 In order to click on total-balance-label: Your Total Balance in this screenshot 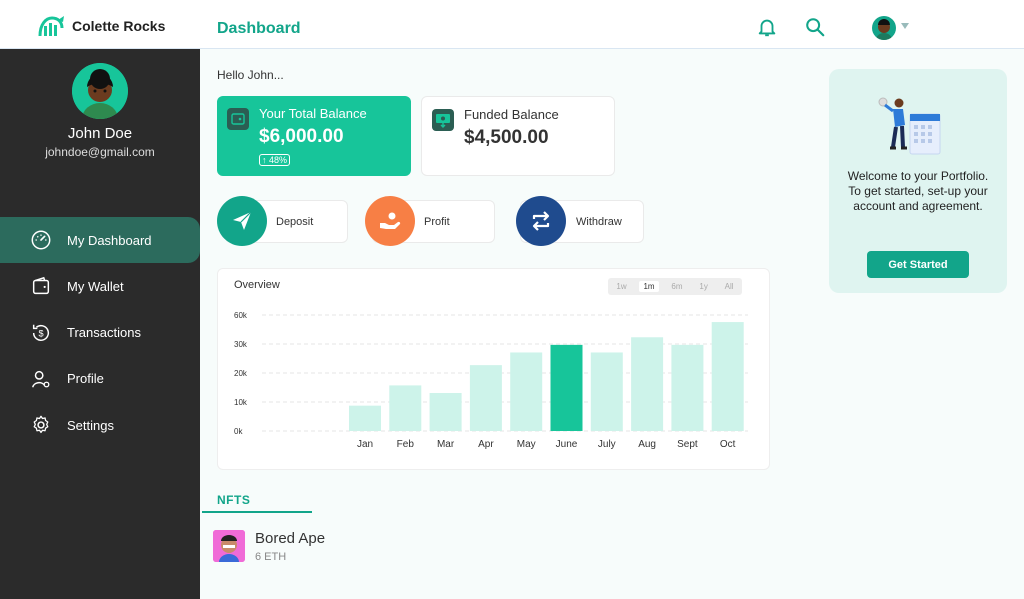, I will do `click(313, 113)`.